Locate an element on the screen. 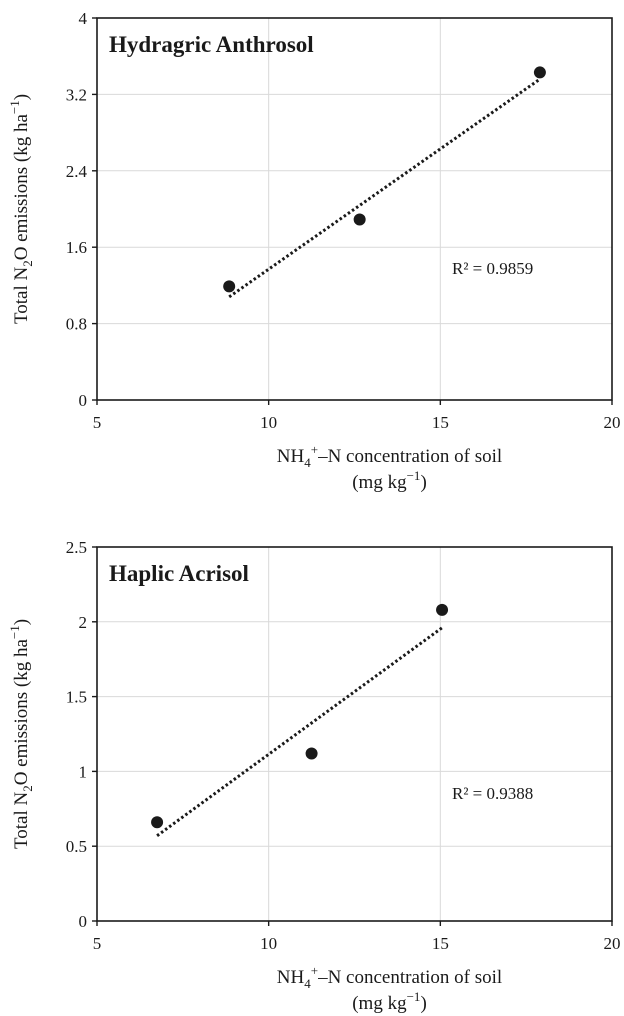 The height and width of the screenshot is (1016, 624). panel-title: Haplic Acrisol is located at coordinates (179, 573).